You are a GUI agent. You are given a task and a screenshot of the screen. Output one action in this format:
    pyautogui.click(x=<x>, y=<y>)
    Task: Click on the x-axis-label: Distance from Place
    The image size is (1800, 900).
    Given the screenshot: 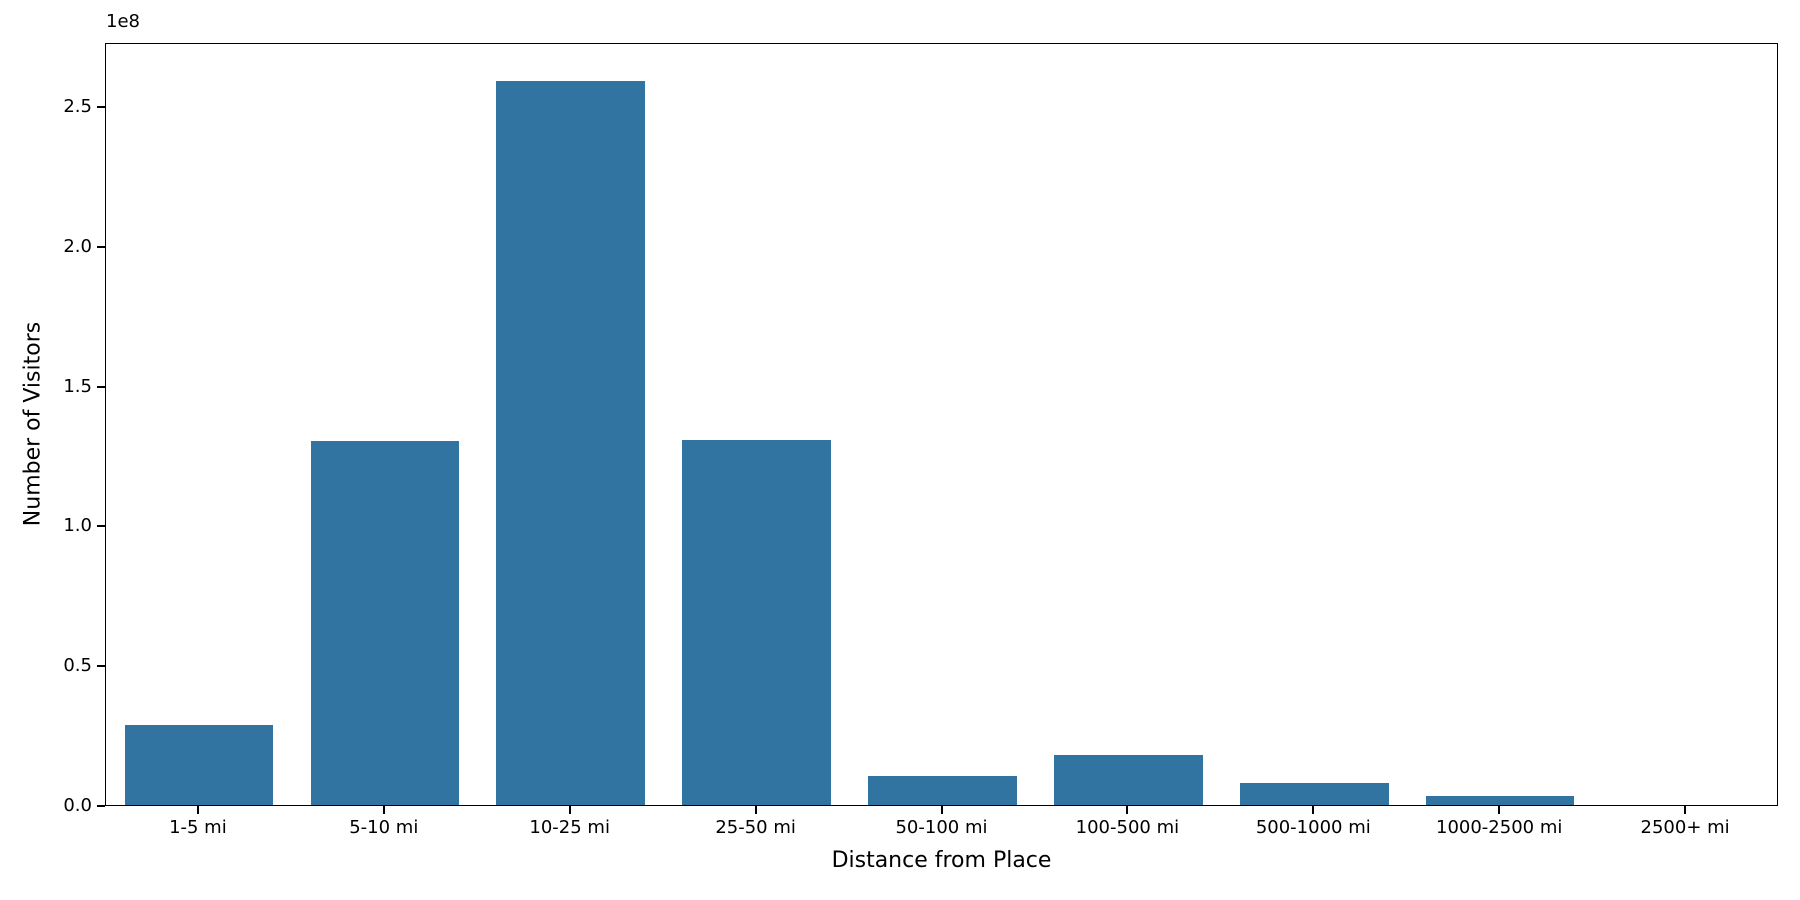 What is the action you would take?
    pyautogui.click(x=941, y=860)
    